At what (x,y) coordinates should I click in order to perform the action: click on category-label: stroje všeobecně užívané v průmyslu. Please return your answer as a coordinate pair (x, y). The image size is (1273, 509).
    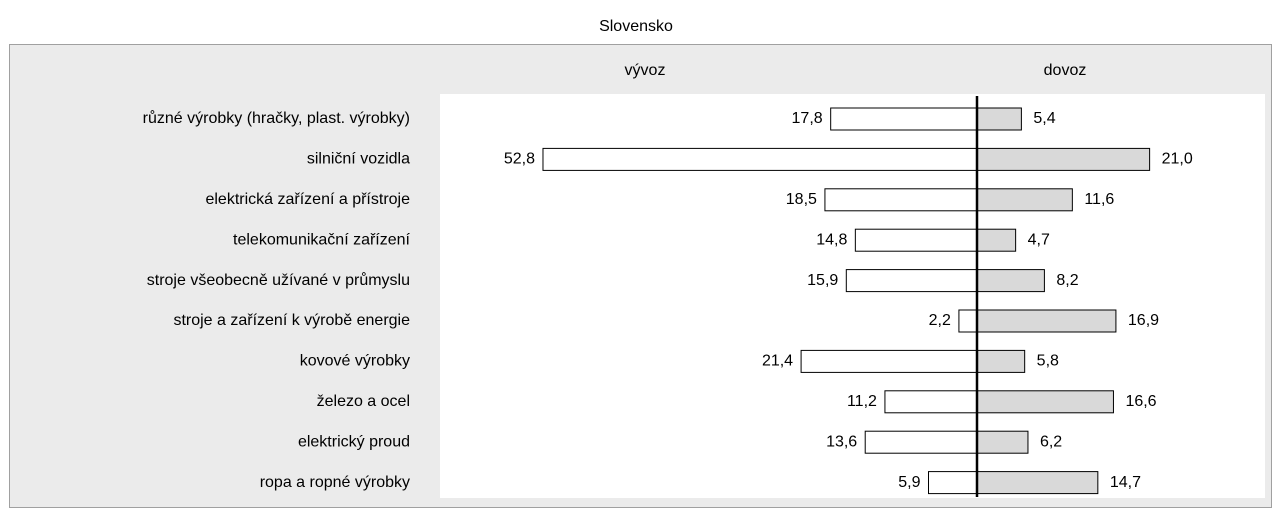
    Looking at the image, I should click on (278, 280).